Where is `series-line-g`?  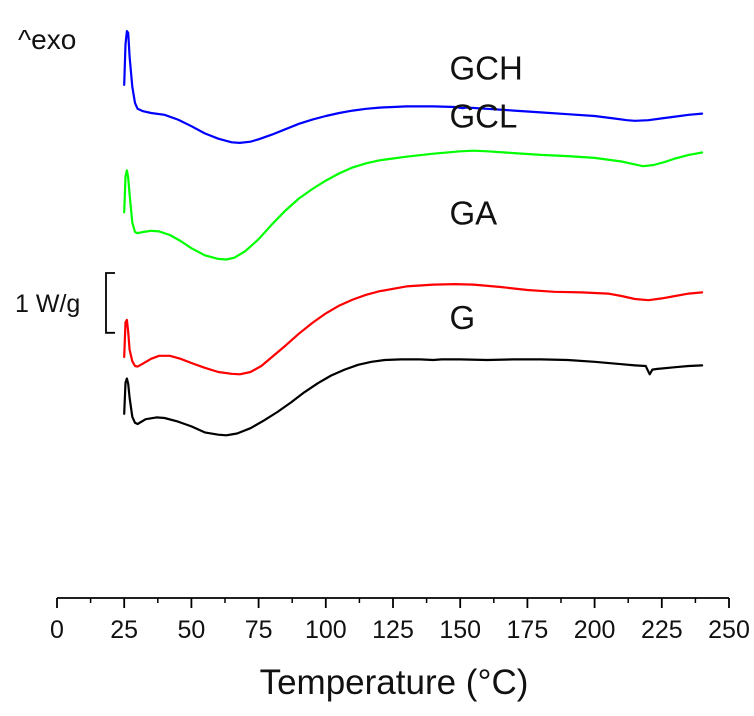 series-line-g is located at coordinates (413, 329).